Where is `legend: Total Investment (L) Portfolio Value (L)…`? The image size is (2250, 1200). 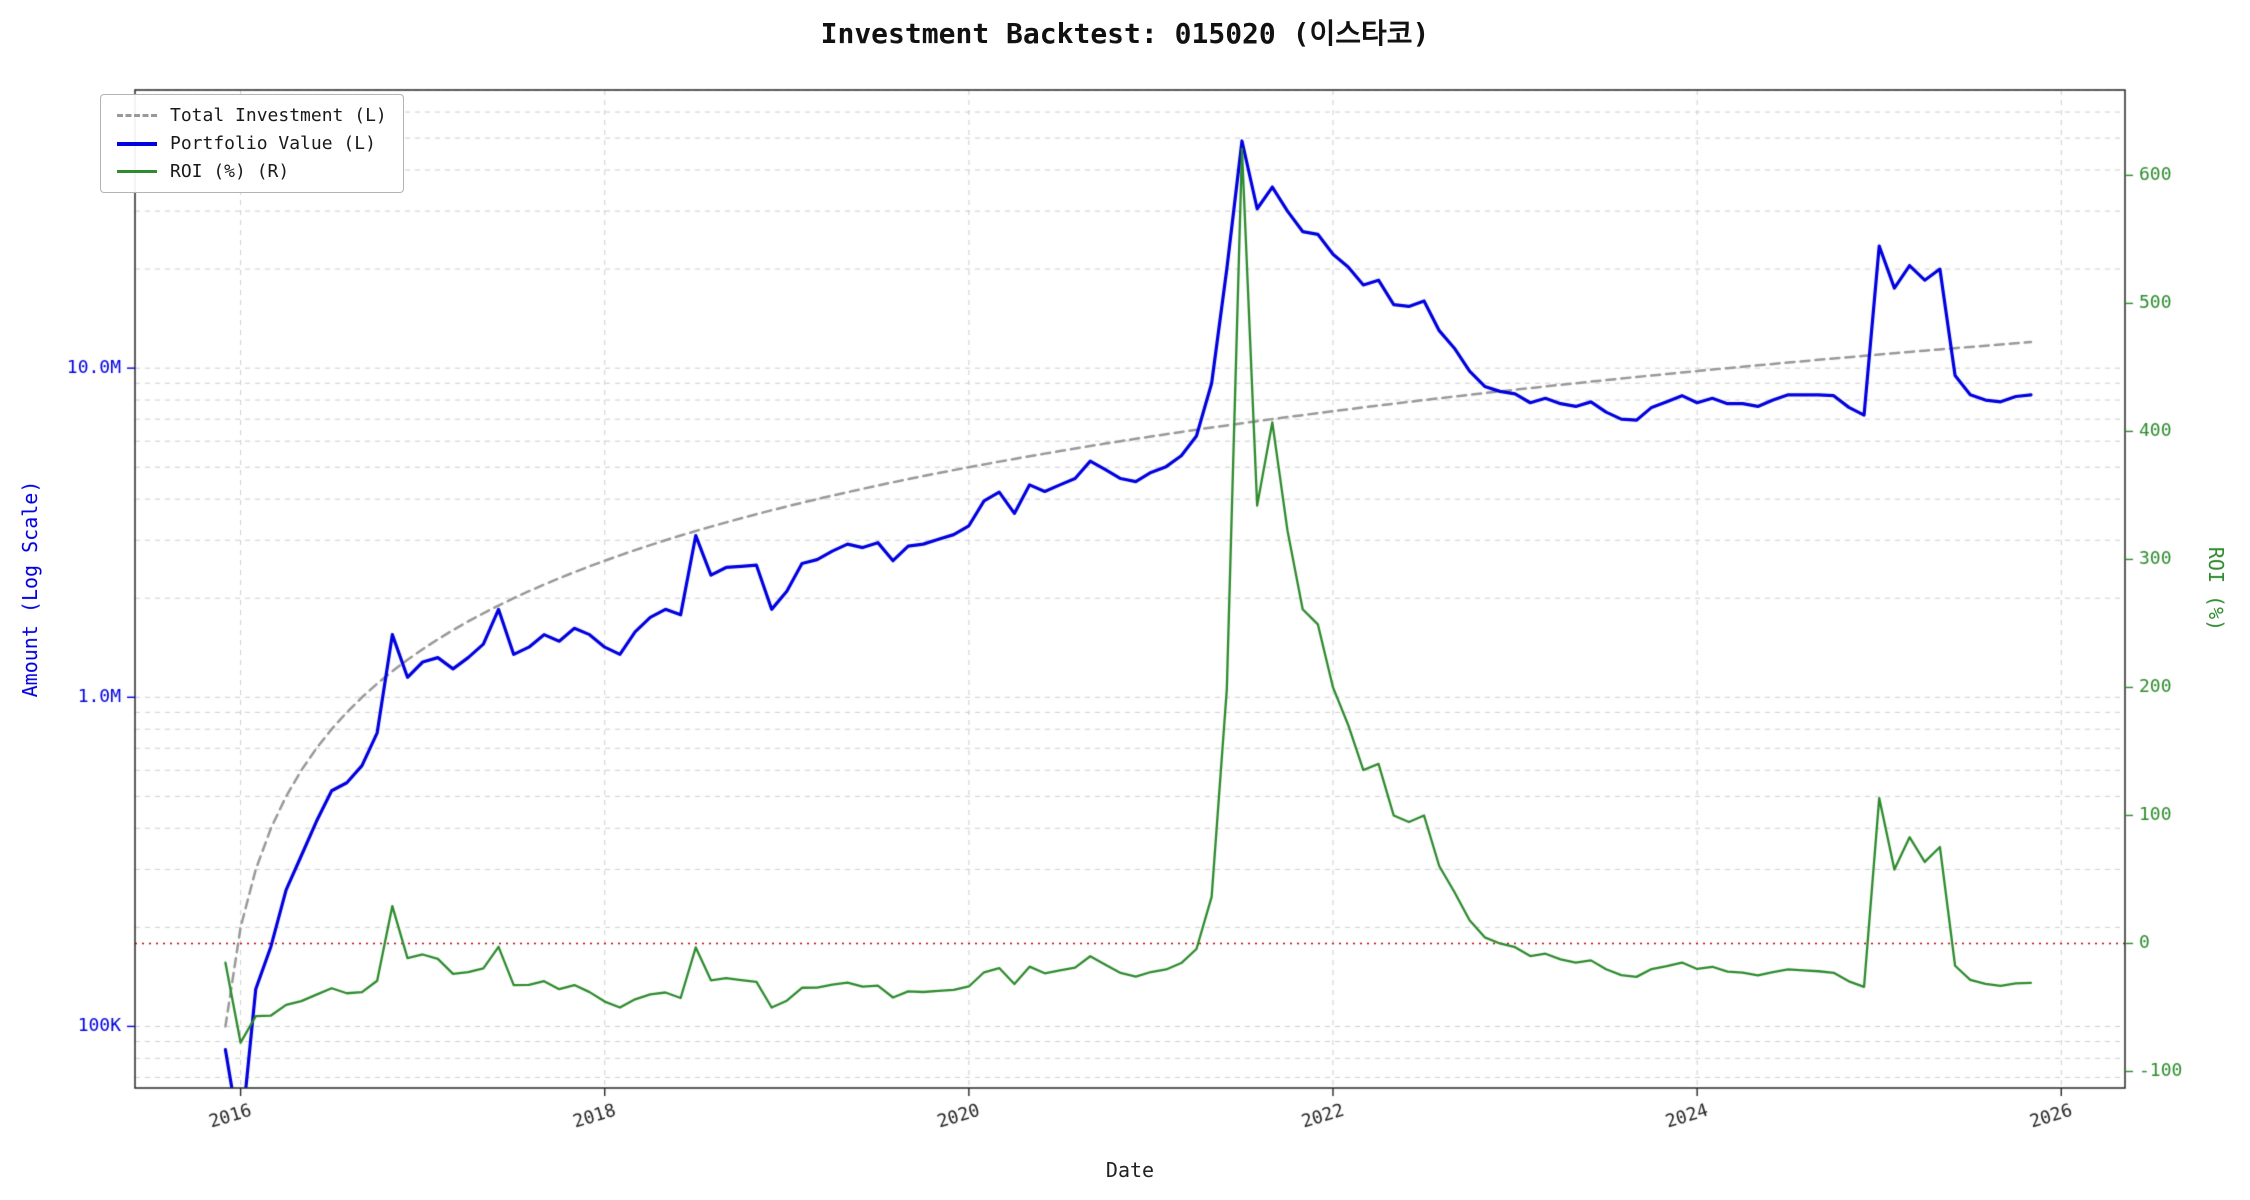 legend: Total Investment (L) Portfolio Value (L)… is located at coordinates (252, 143).